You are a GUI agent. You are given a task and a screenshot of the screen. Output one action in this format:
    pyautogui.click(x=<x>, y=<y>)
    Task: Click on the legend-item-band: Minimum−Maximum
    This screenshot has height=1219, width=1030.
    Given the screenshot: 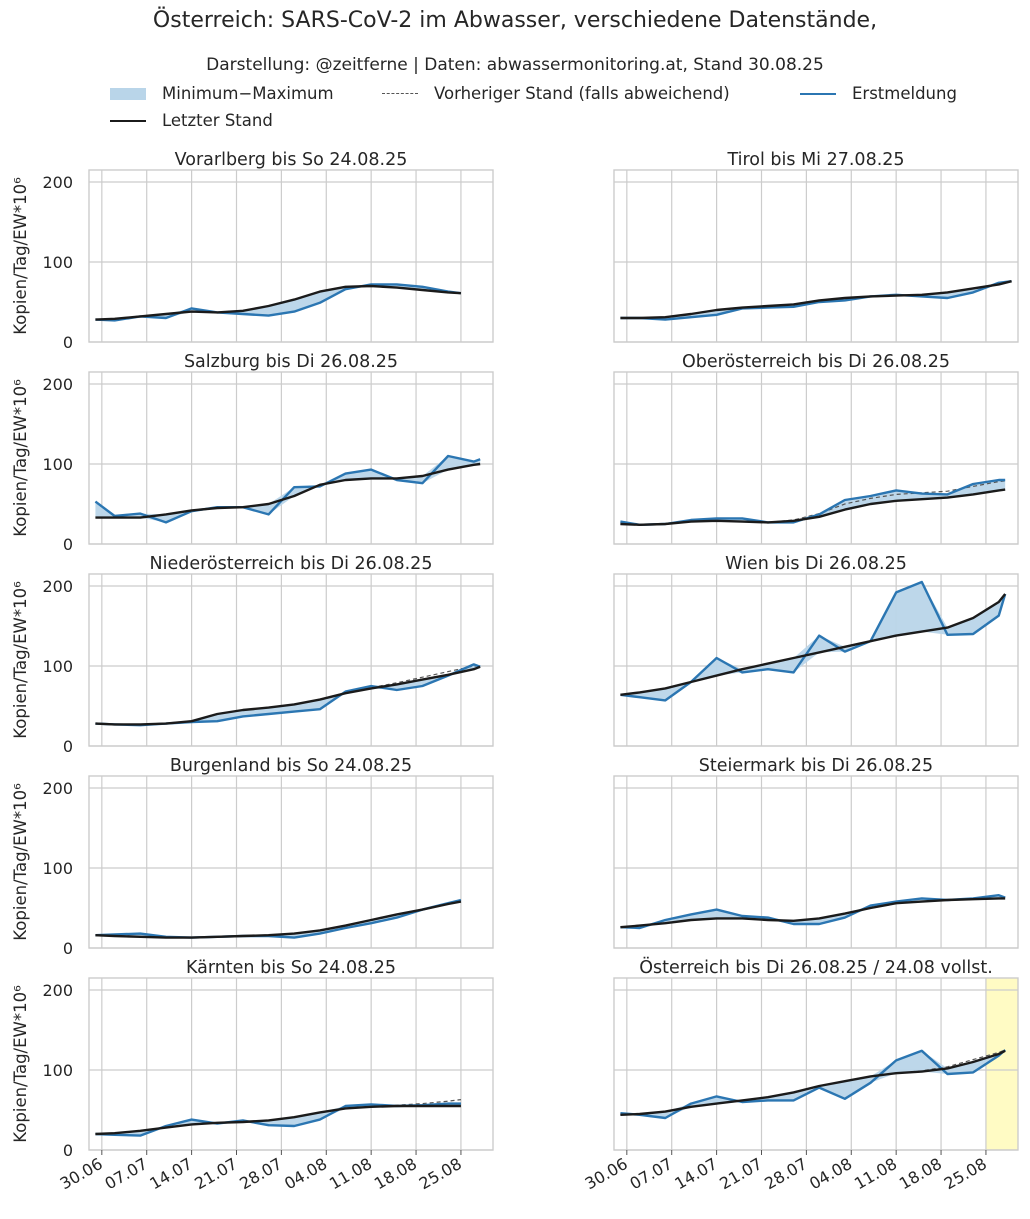 What is the action you would take?
    pyautogui.click(x=222, y=93)
    